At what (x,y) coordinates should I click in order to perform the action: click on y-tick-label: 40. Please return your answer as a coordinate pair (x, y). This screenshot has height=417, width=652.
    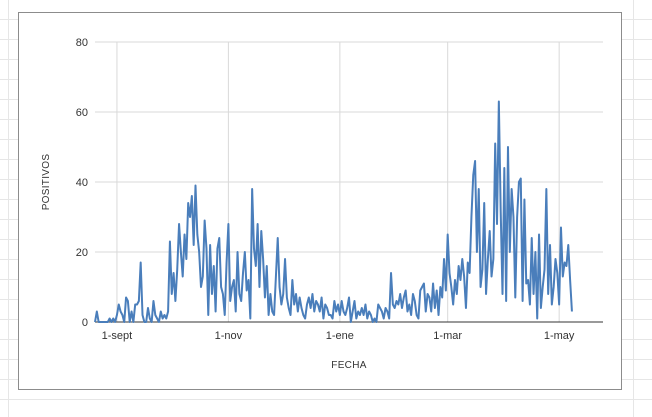
    Looking at the image, I should click on (82, 183).